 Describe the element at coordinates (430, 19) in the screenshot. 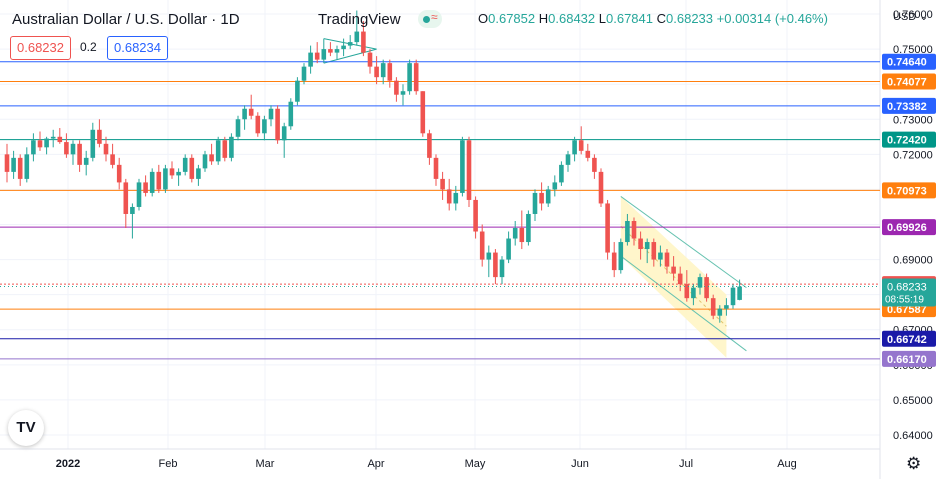

I see `market-status-icon: ≈` at that location.